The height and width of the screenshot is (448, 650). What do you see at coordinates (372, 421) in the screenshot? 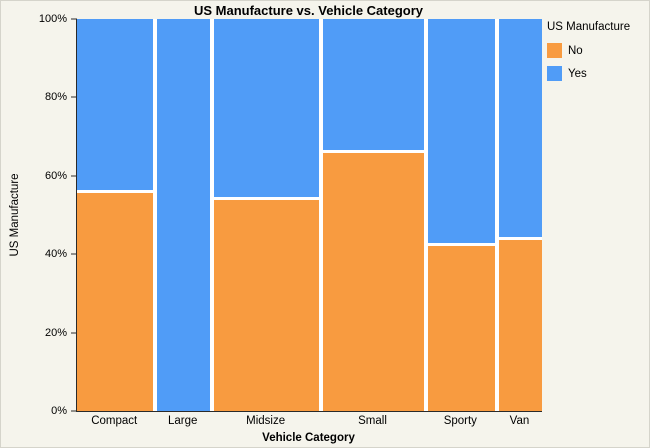
I see `x-tick-label-small: Small` at bounding box center [372, 421].